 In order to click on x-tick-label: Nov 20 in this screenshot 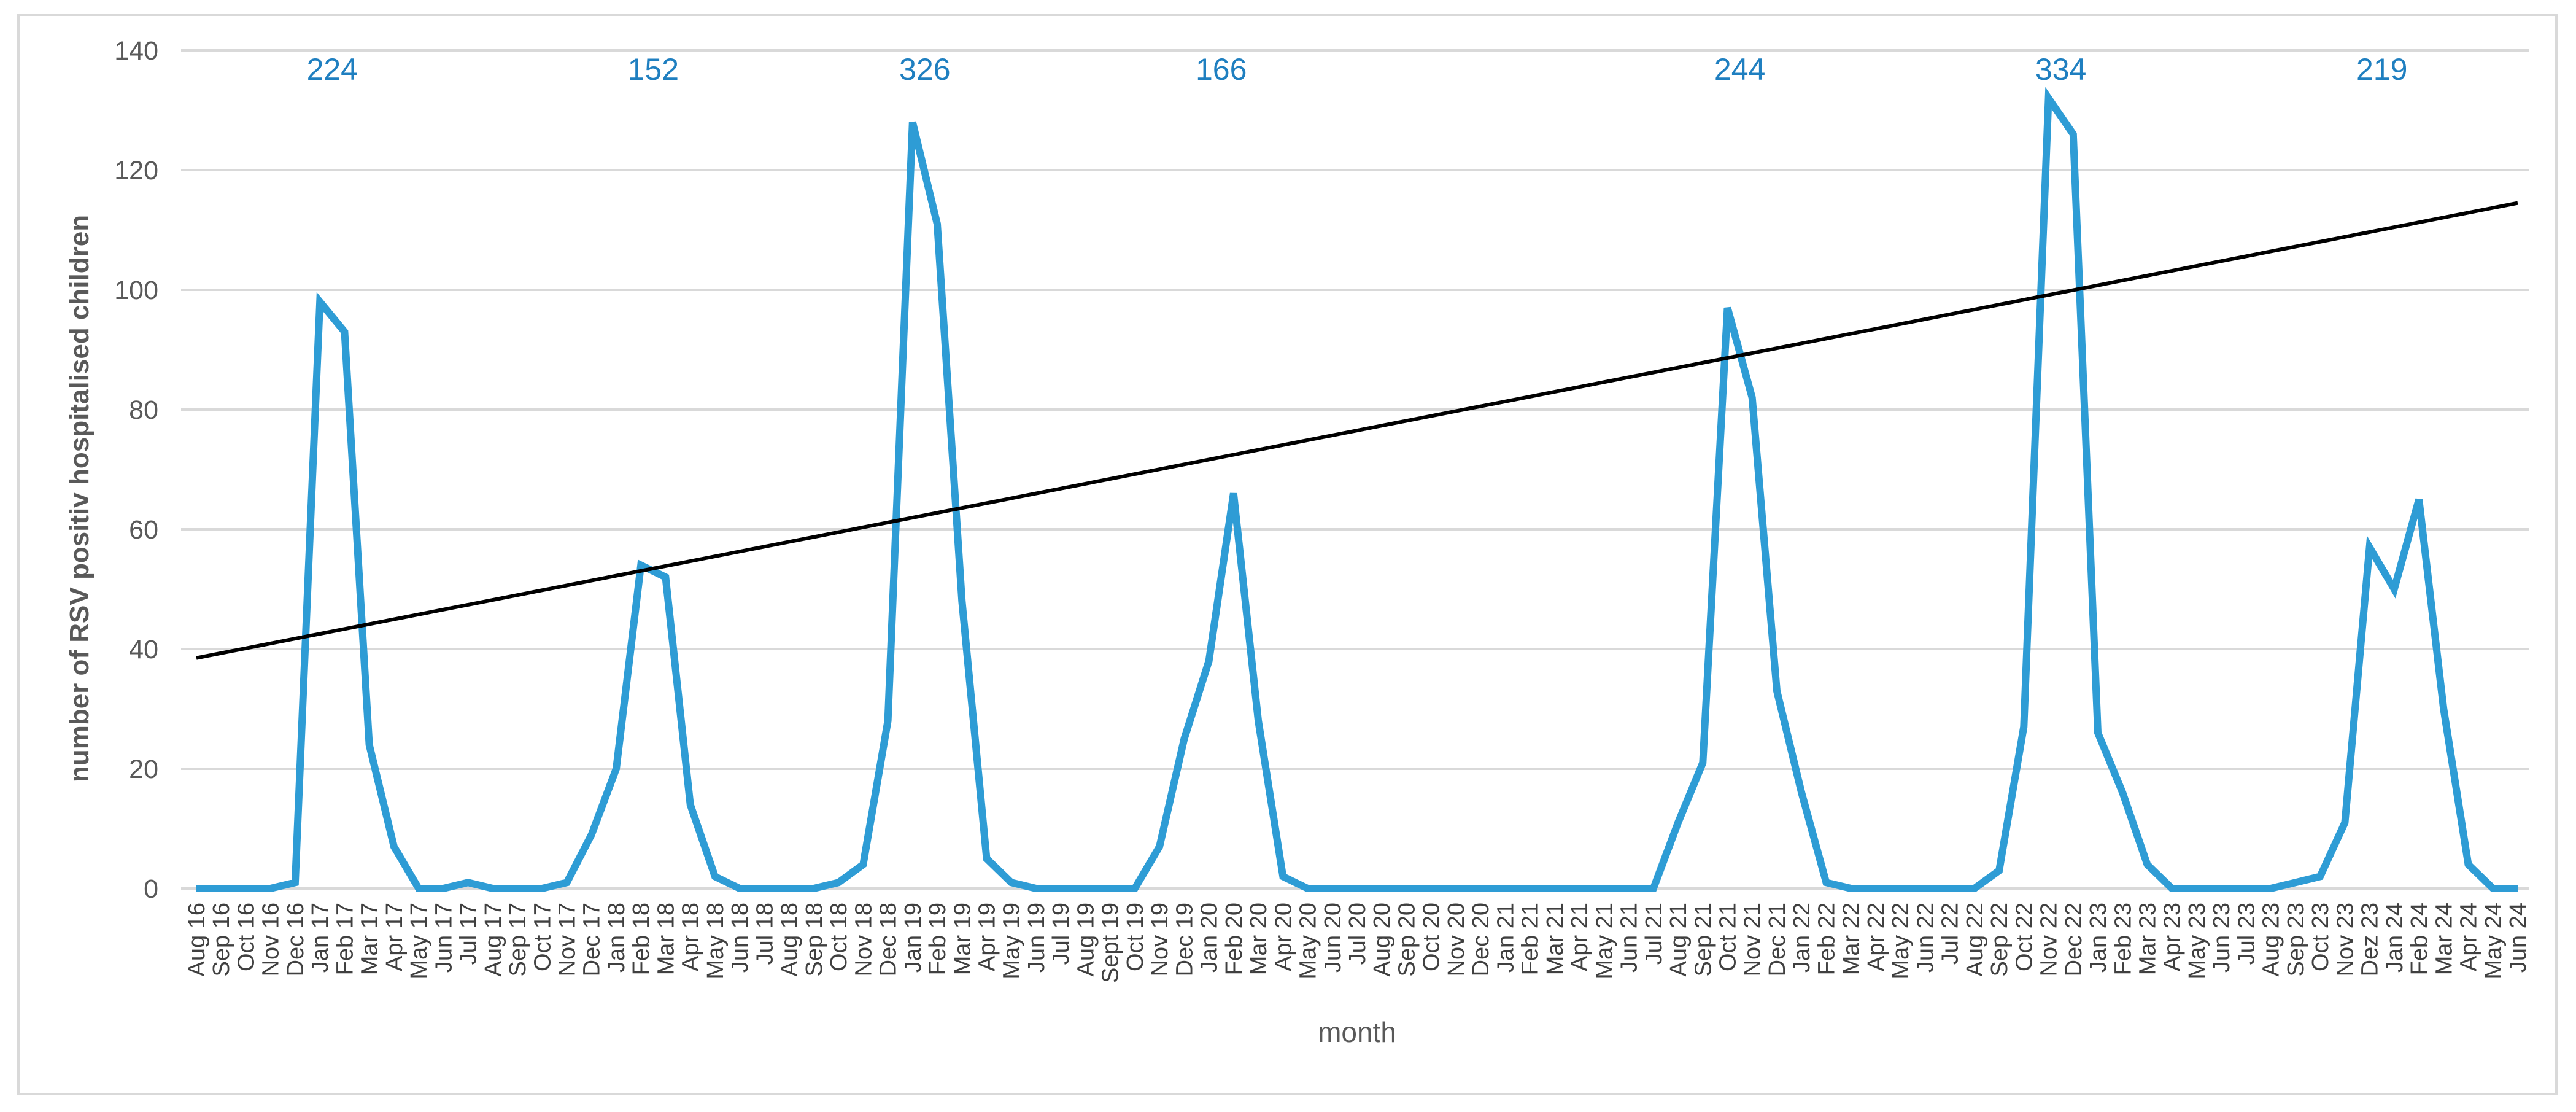, I will do `click(1456, 940)`.